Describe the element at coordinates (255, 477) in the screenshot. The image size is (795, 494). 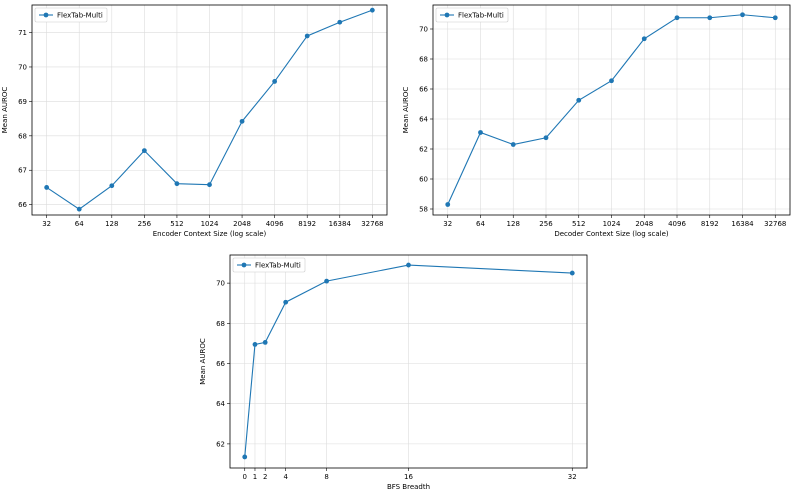
I see `x-tick-label: 1` at that location.